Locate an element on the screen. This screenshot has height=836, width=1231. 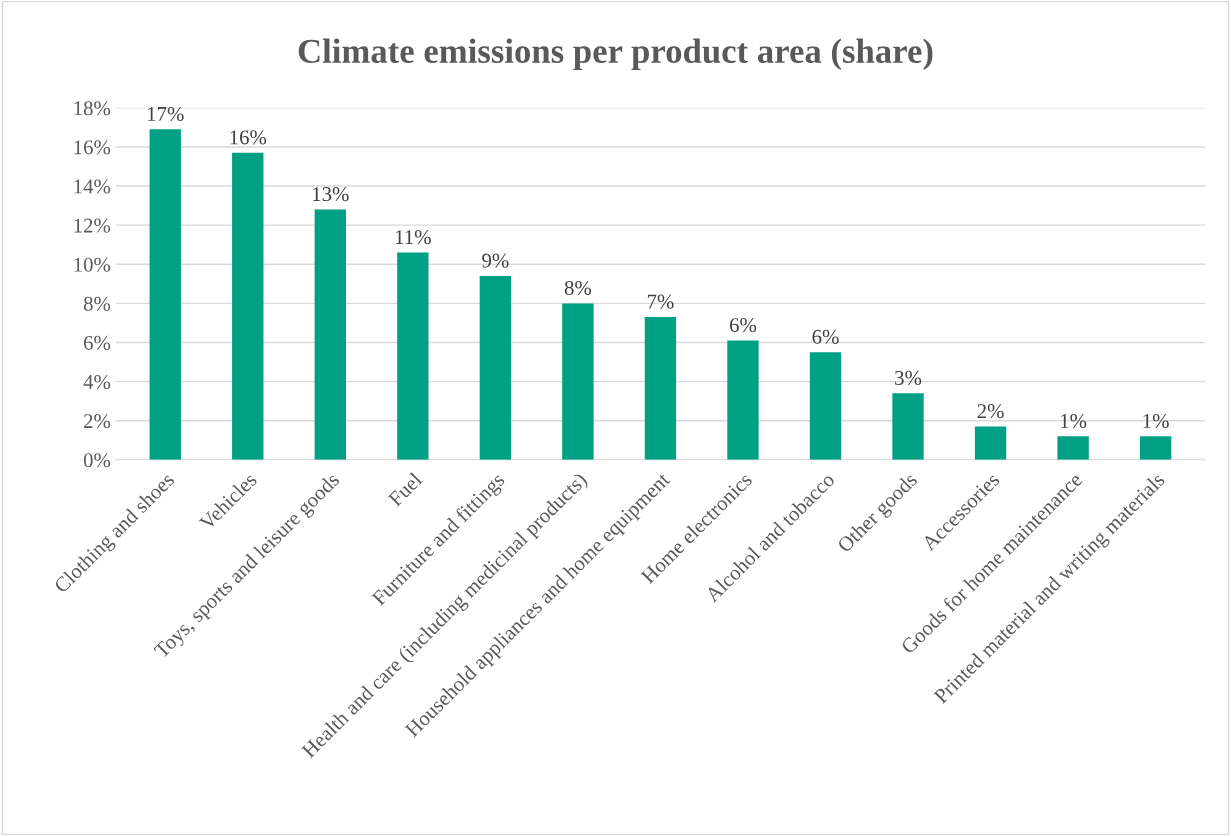
data-label: 9% is located at coordinates (495, 260).